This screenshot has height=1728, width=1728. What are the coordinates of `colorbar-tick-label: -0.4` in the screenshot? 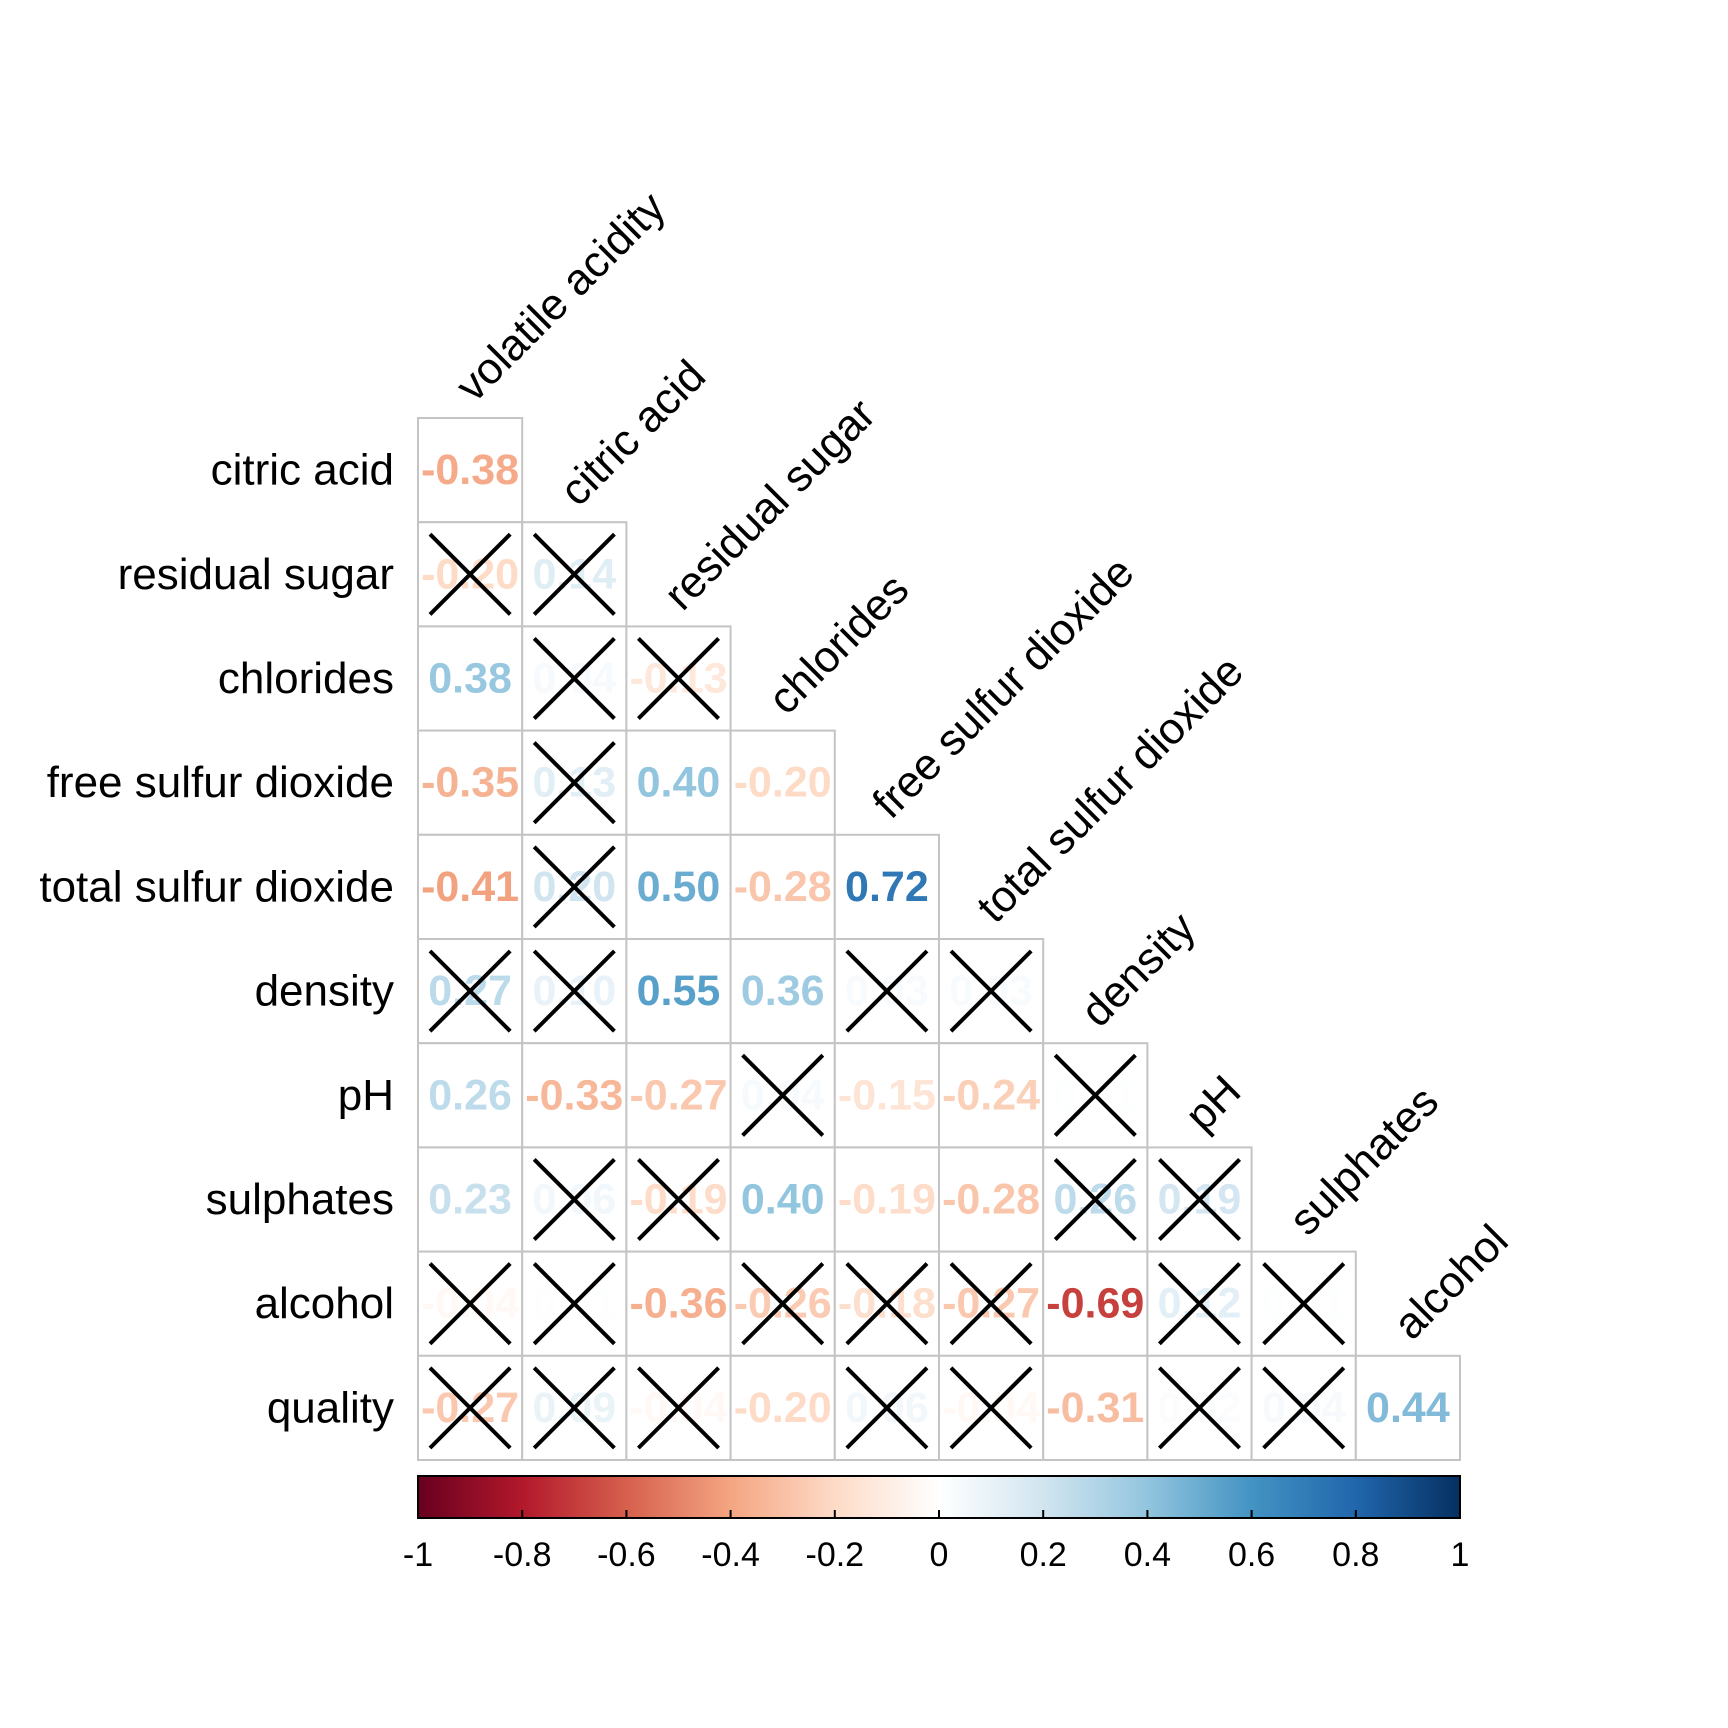 It's located at (730, 1555).